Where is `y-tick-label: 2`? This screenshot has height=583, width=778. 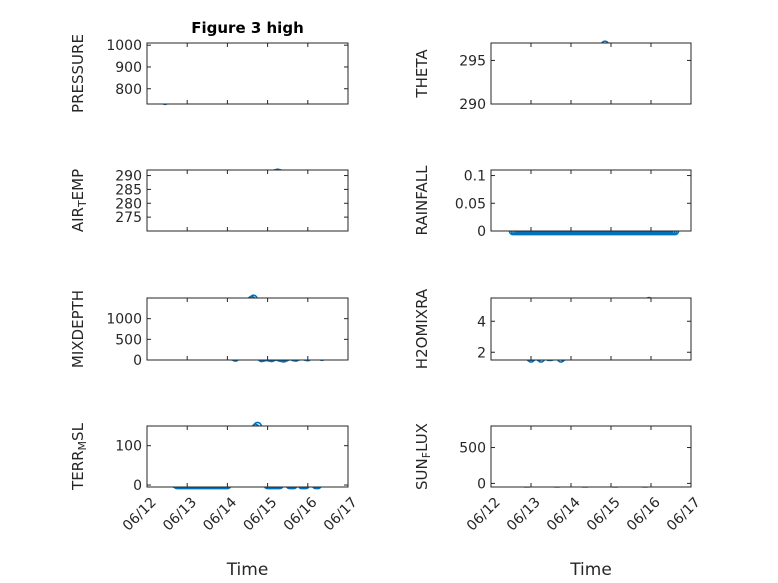
y-tick-label: 2 is located at coordinates (481, 353).